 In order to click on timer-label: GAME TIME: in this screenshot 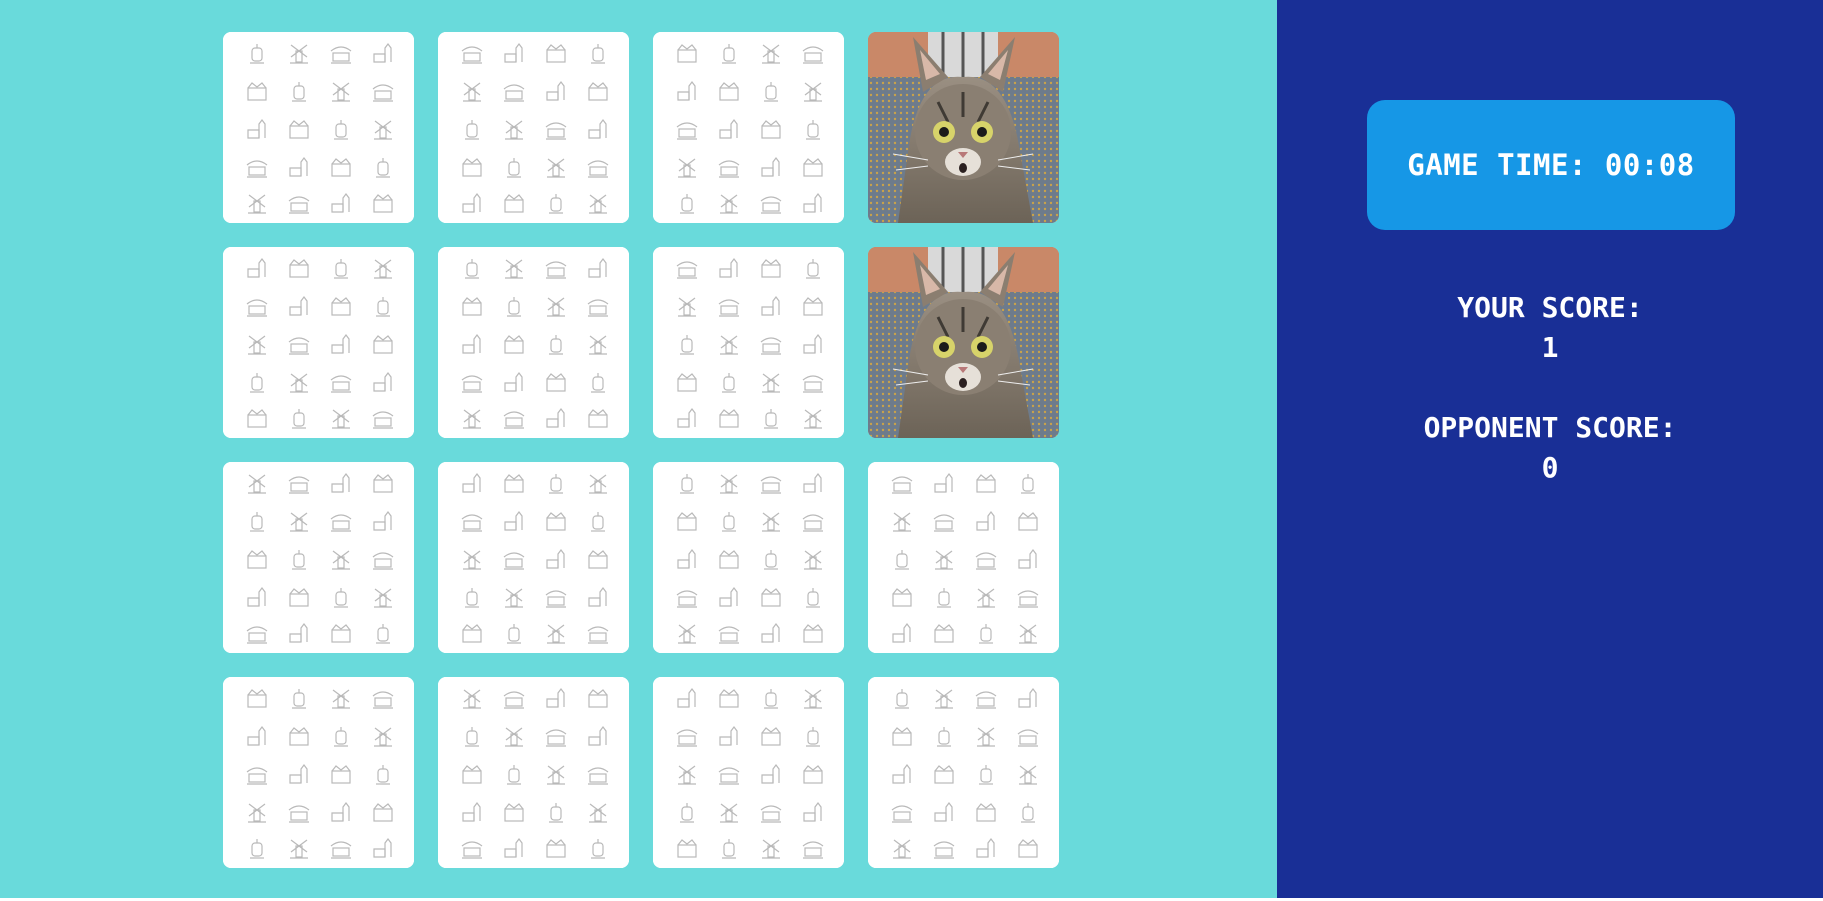, I will do `click(1497, 165)`.